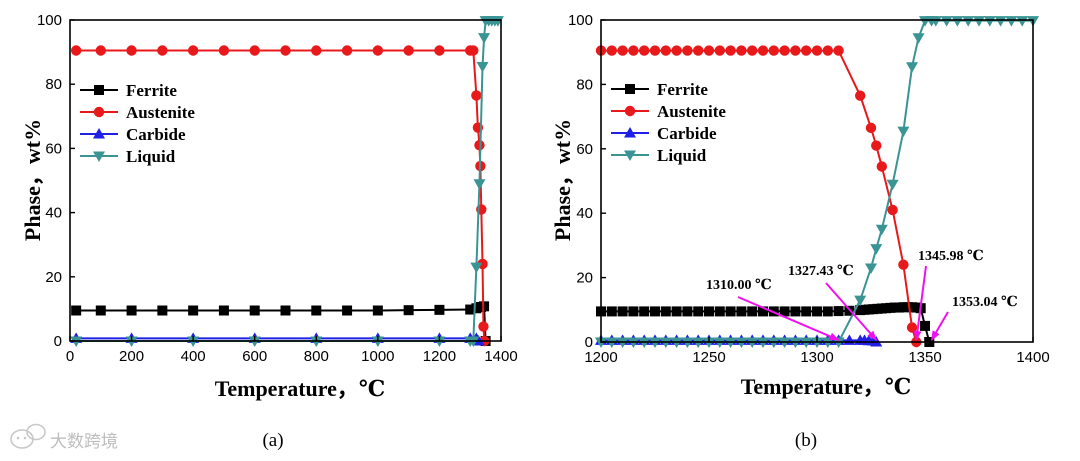 The image size is (1080, 461). What do you see at coordinates (584, 149) in the screenshot?
I see `y-tick-label: 60` at bounding box center [584, 149].